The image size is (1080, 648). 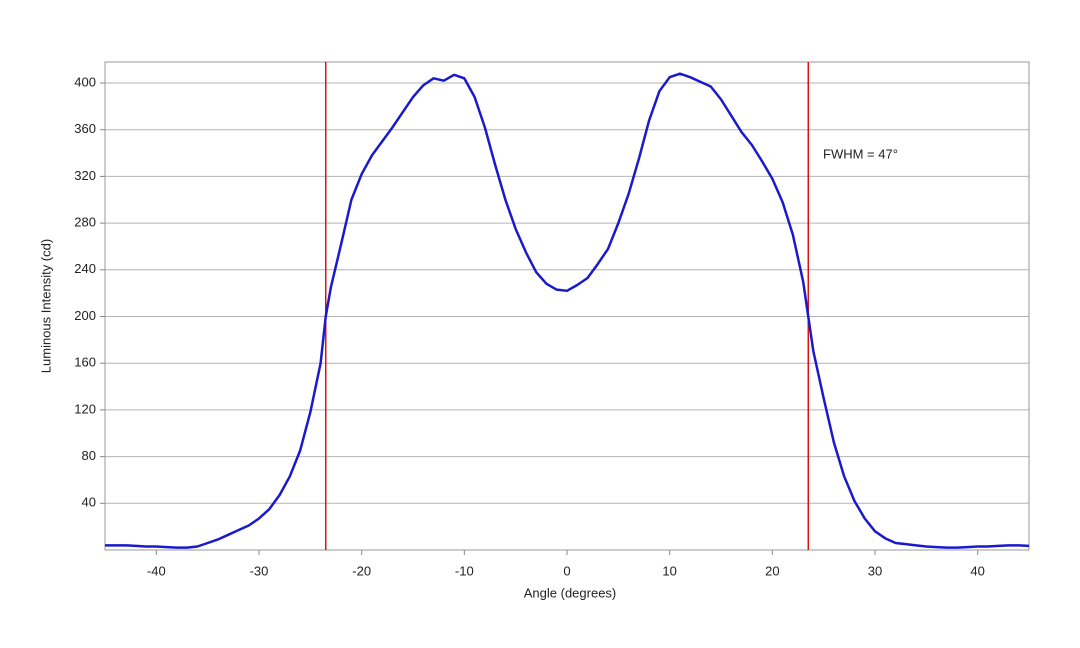 What do you see at coordinates (361, 570) in the screenshot?
I see `x-tick-label: -20` at bounding box center [361, 570].